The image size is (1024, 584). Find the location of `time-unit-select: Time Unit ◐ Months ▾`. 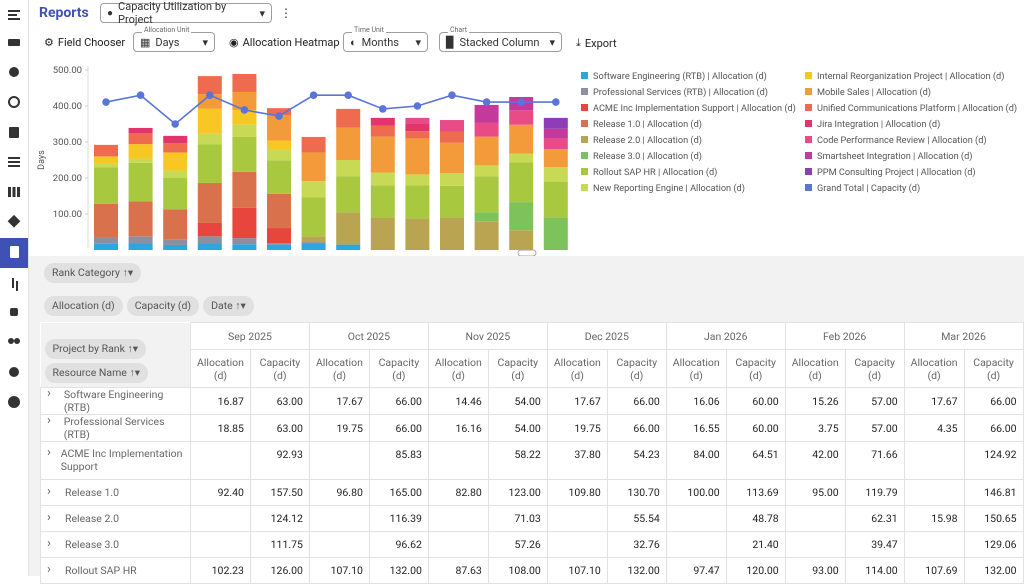

time-unit-select: Time Unit ◐ Months ▾ is located at coordinates (385, 39).